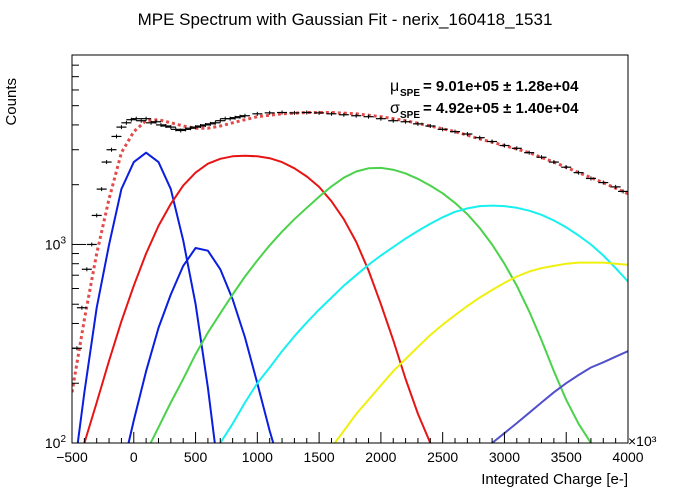  What do you see at coordinates (627, 457) in the screenshot?
I see `x-tick-label: 4000` at bounding box center [627, 457].